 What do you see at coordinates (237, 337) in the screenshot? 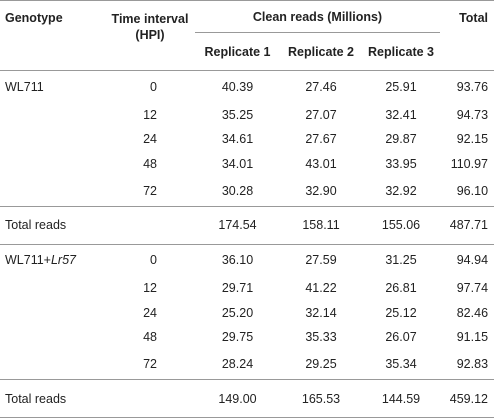
I see `value-cell: 29.75` at bounding box center [237, 337].